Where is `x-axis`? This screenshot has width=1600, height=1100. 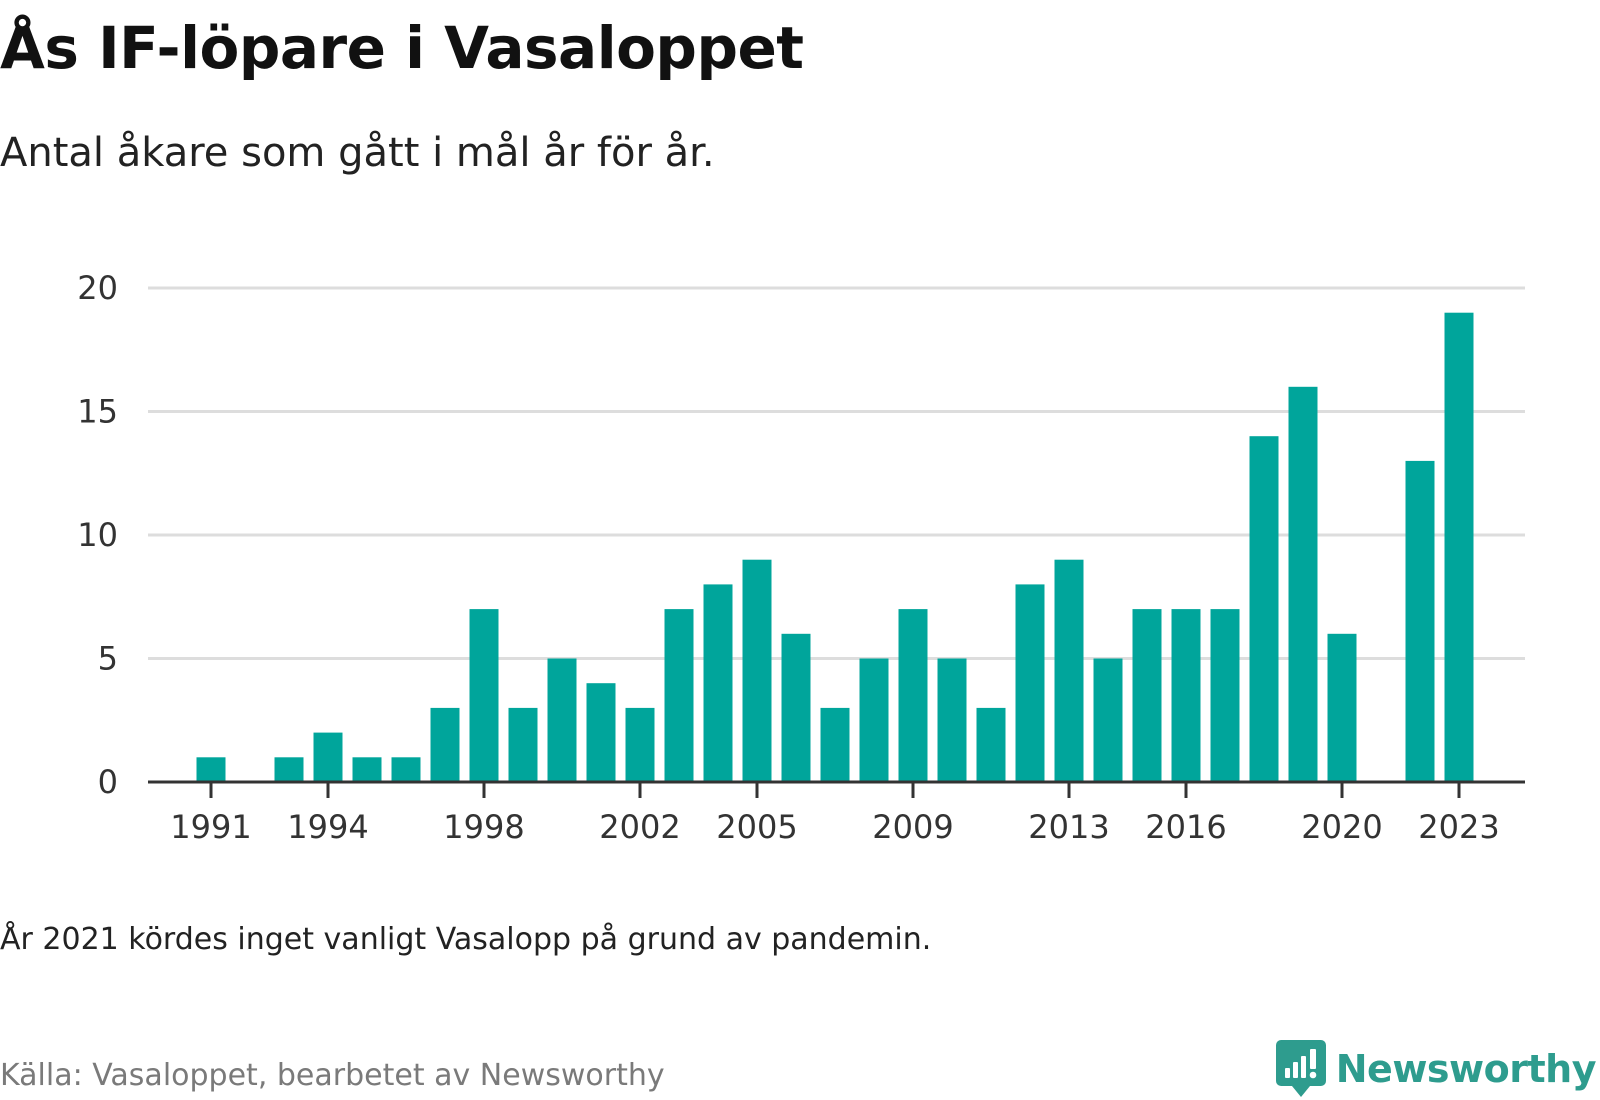 x-axis is located at coordinates (836, 789).